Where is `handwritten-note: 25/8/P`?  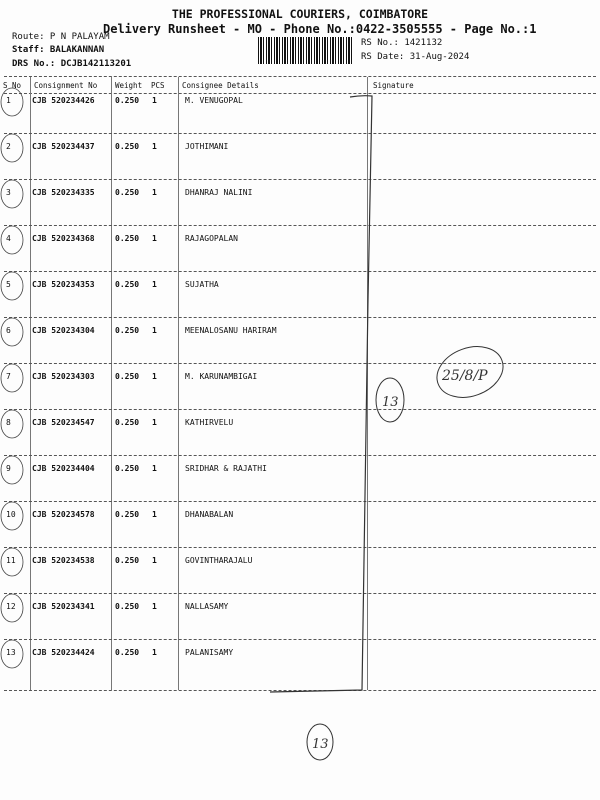 handwritten-note: 25/8/P is located at coordinates (464, 376).